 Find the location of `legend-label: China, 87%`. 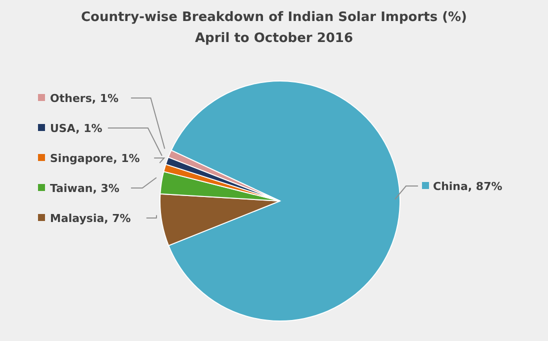

legend-label: China, 87% is located at coordinates (467, 186).